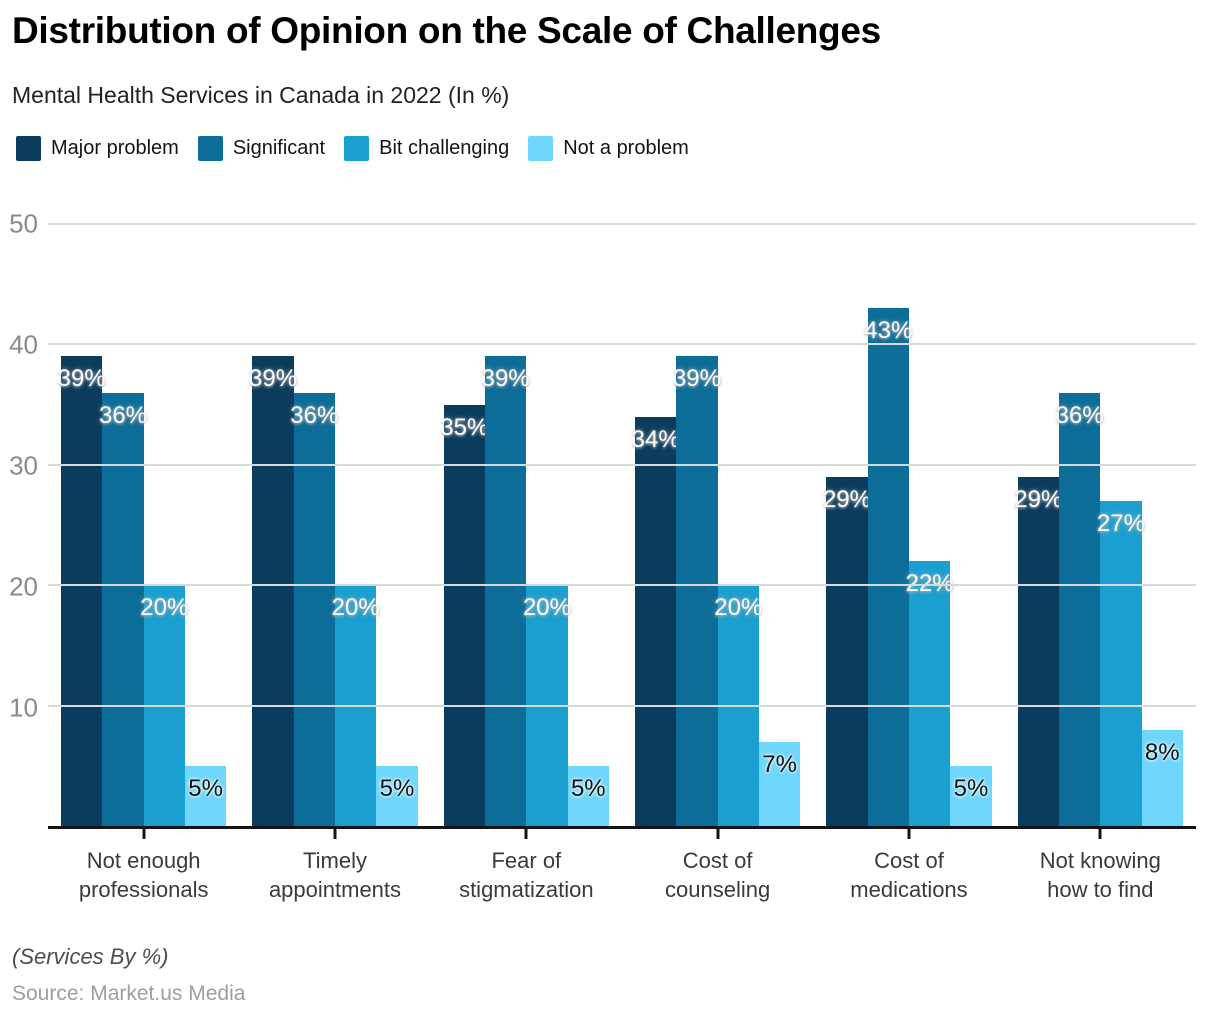  I want to click on bar-value-label: 35%, so click(464, 427).